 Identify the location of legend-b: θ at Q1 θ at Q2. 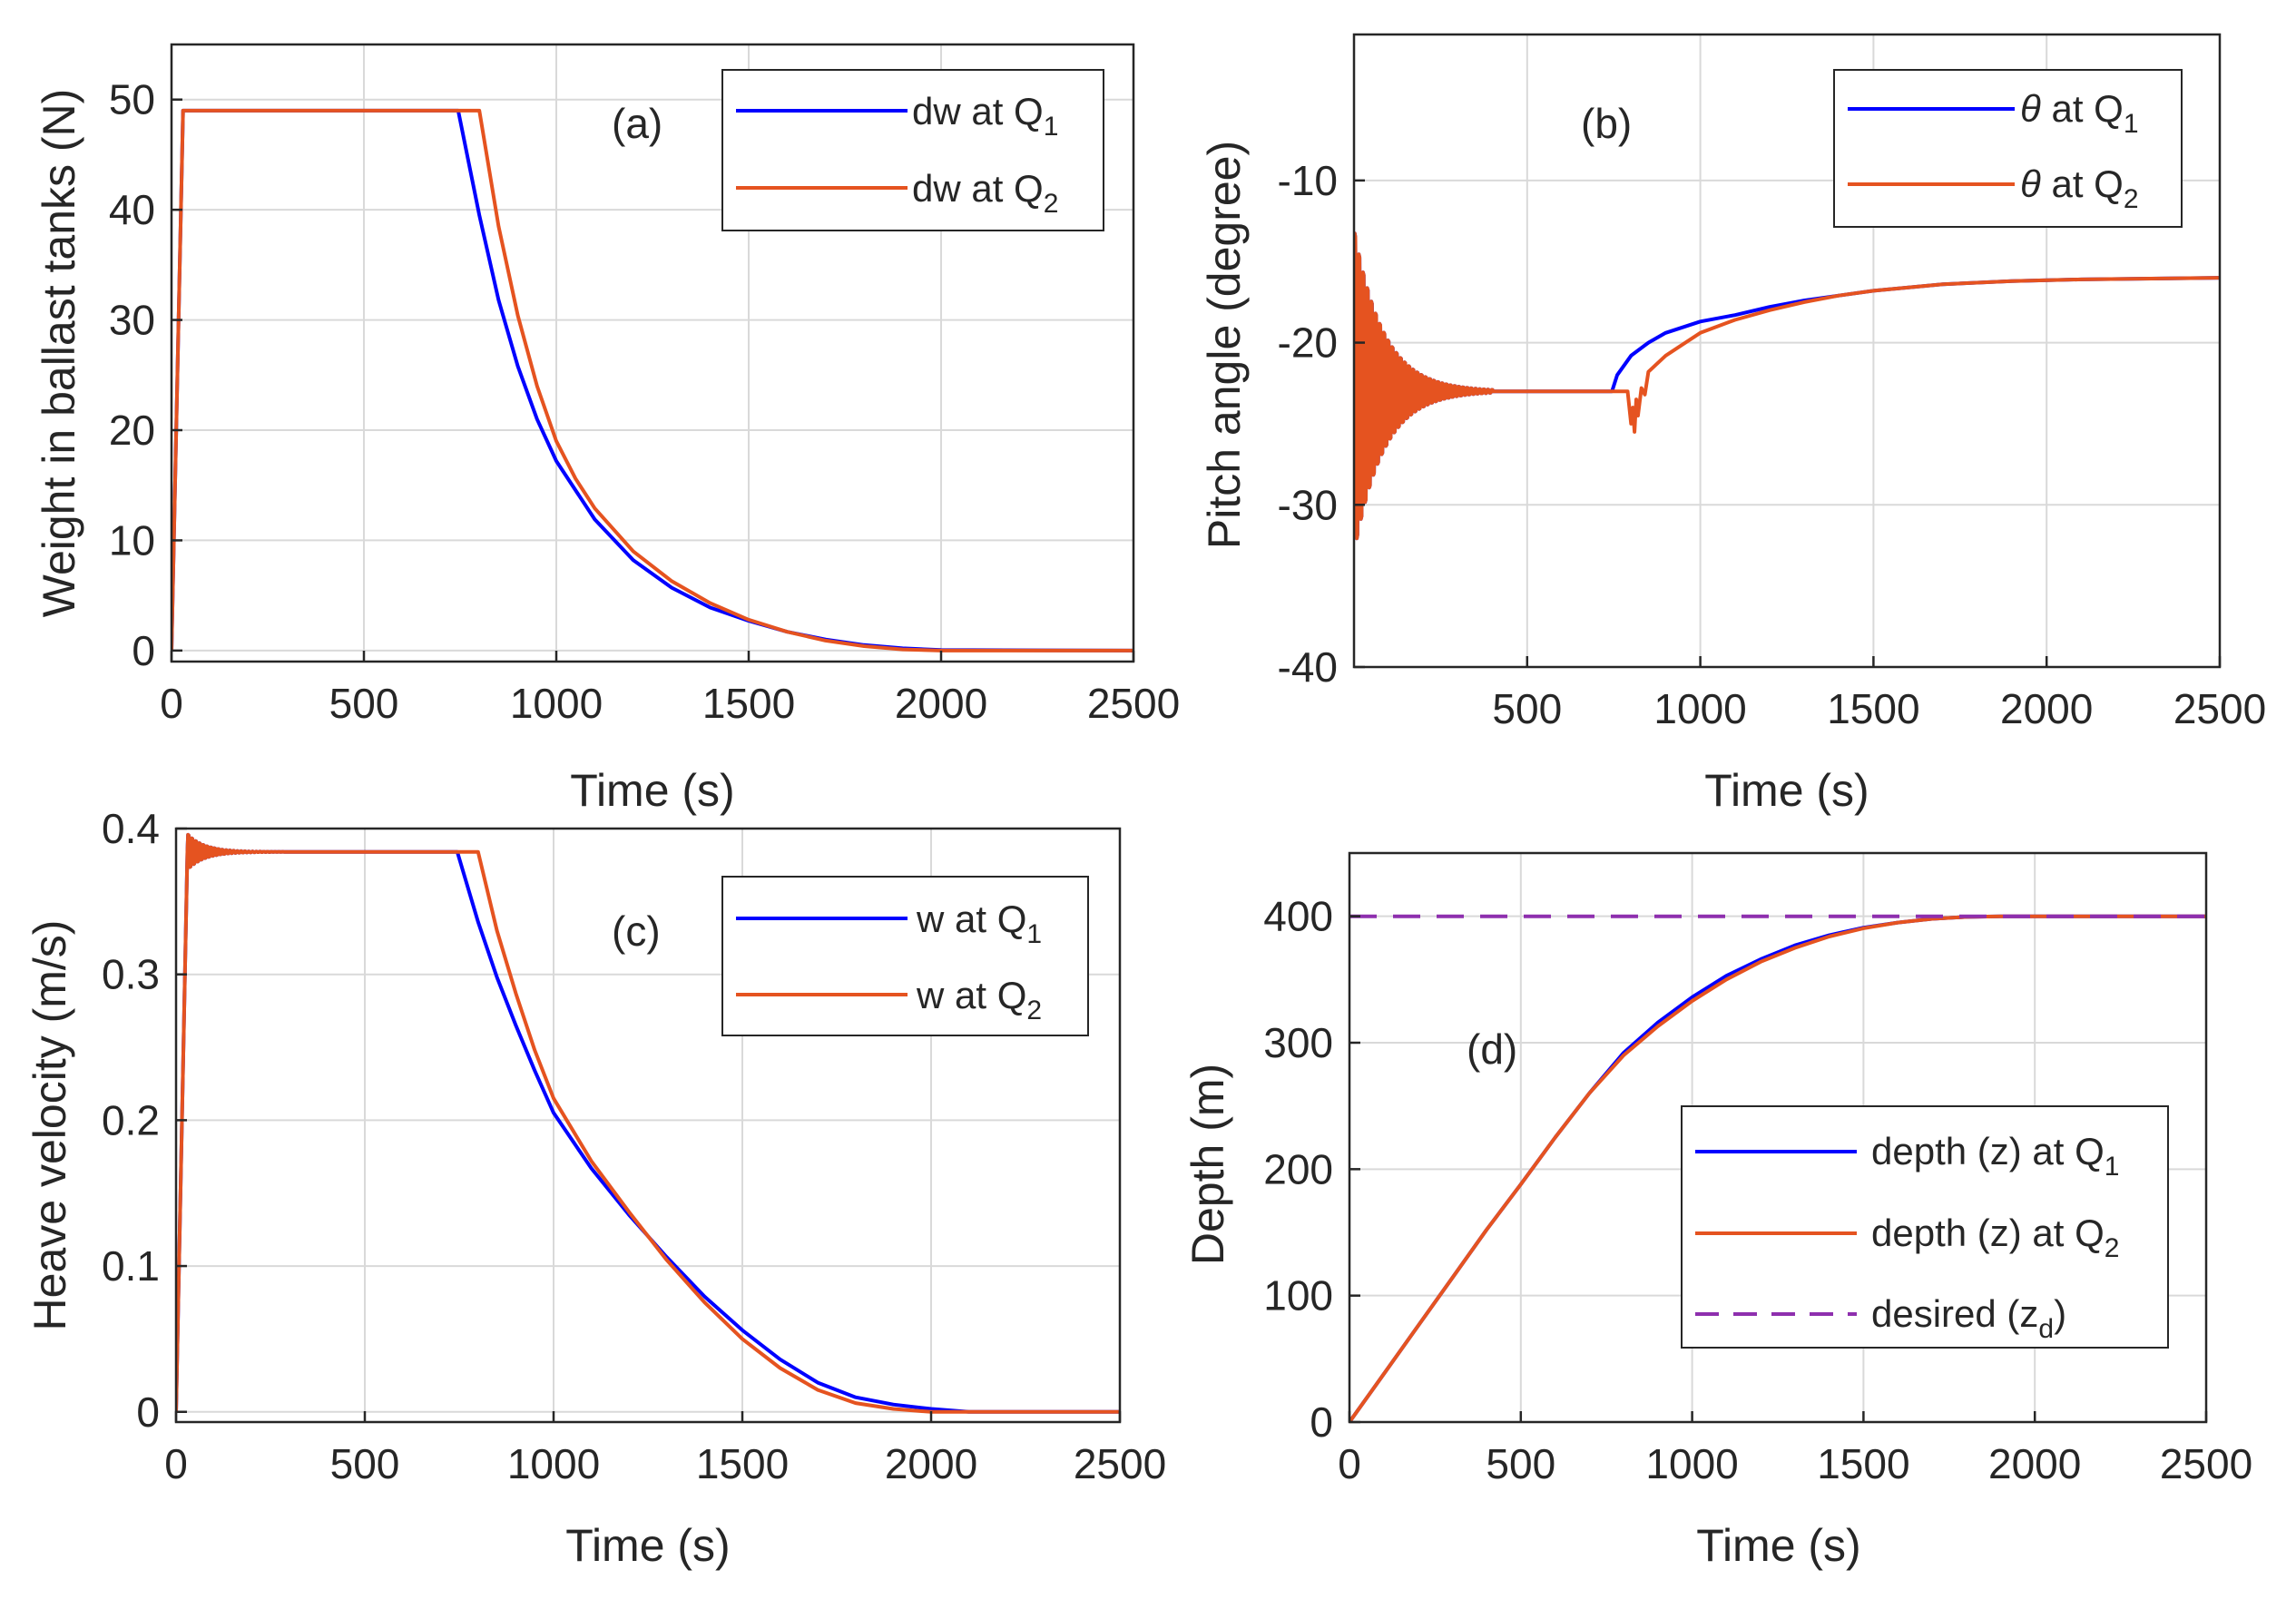
(2008, 148).